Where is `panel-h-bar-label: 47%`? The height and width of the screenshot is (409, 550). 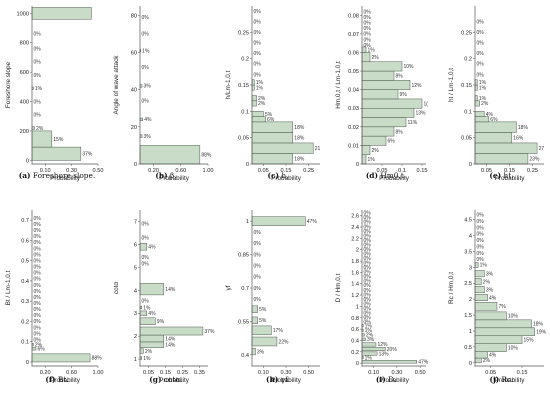
panel-h-bar-label: 47% is located at coordinates (312, 222).